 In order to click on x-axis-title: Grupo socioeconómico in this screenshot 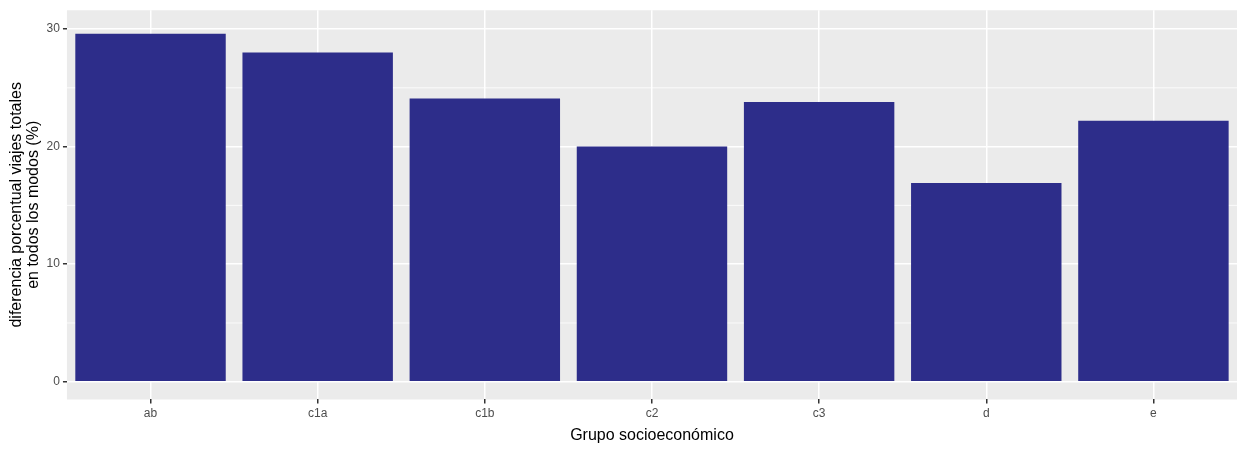, I will do `click(652, 434)`.